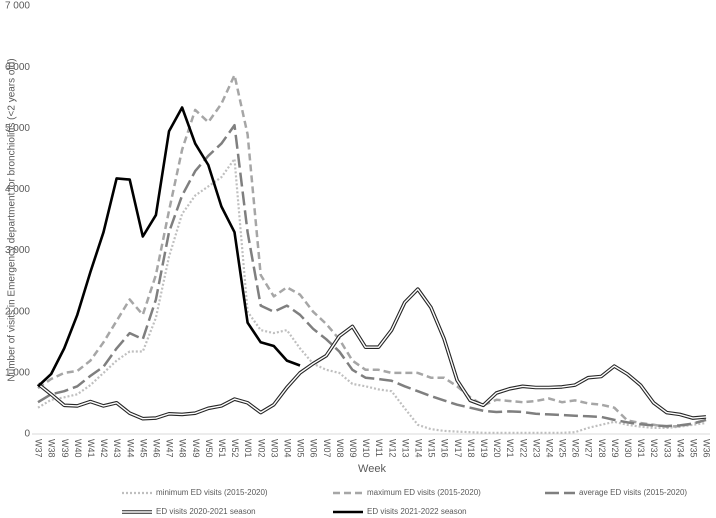 The image size is (716, 518). Describe the element at coordinates (104, 448) in the screenshot. I see `x-tick-label: W42` at that location.